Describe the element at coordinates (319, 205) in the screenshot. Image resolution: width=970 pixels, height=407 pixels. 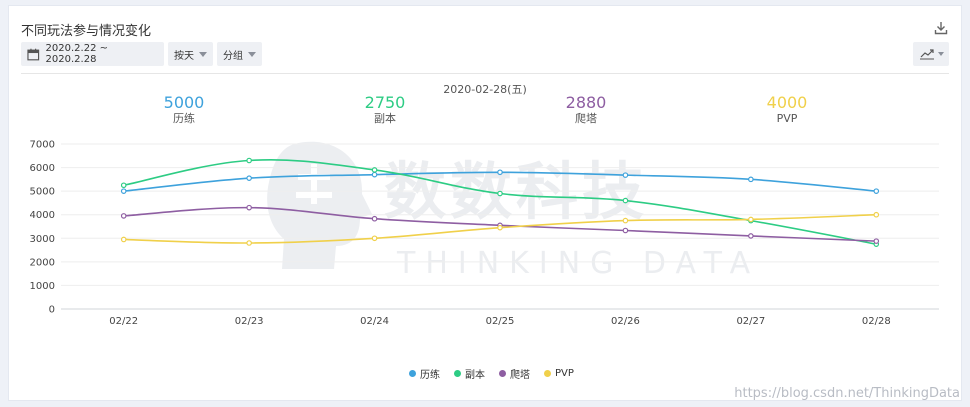
I see `watermark-head-logo` at that location.